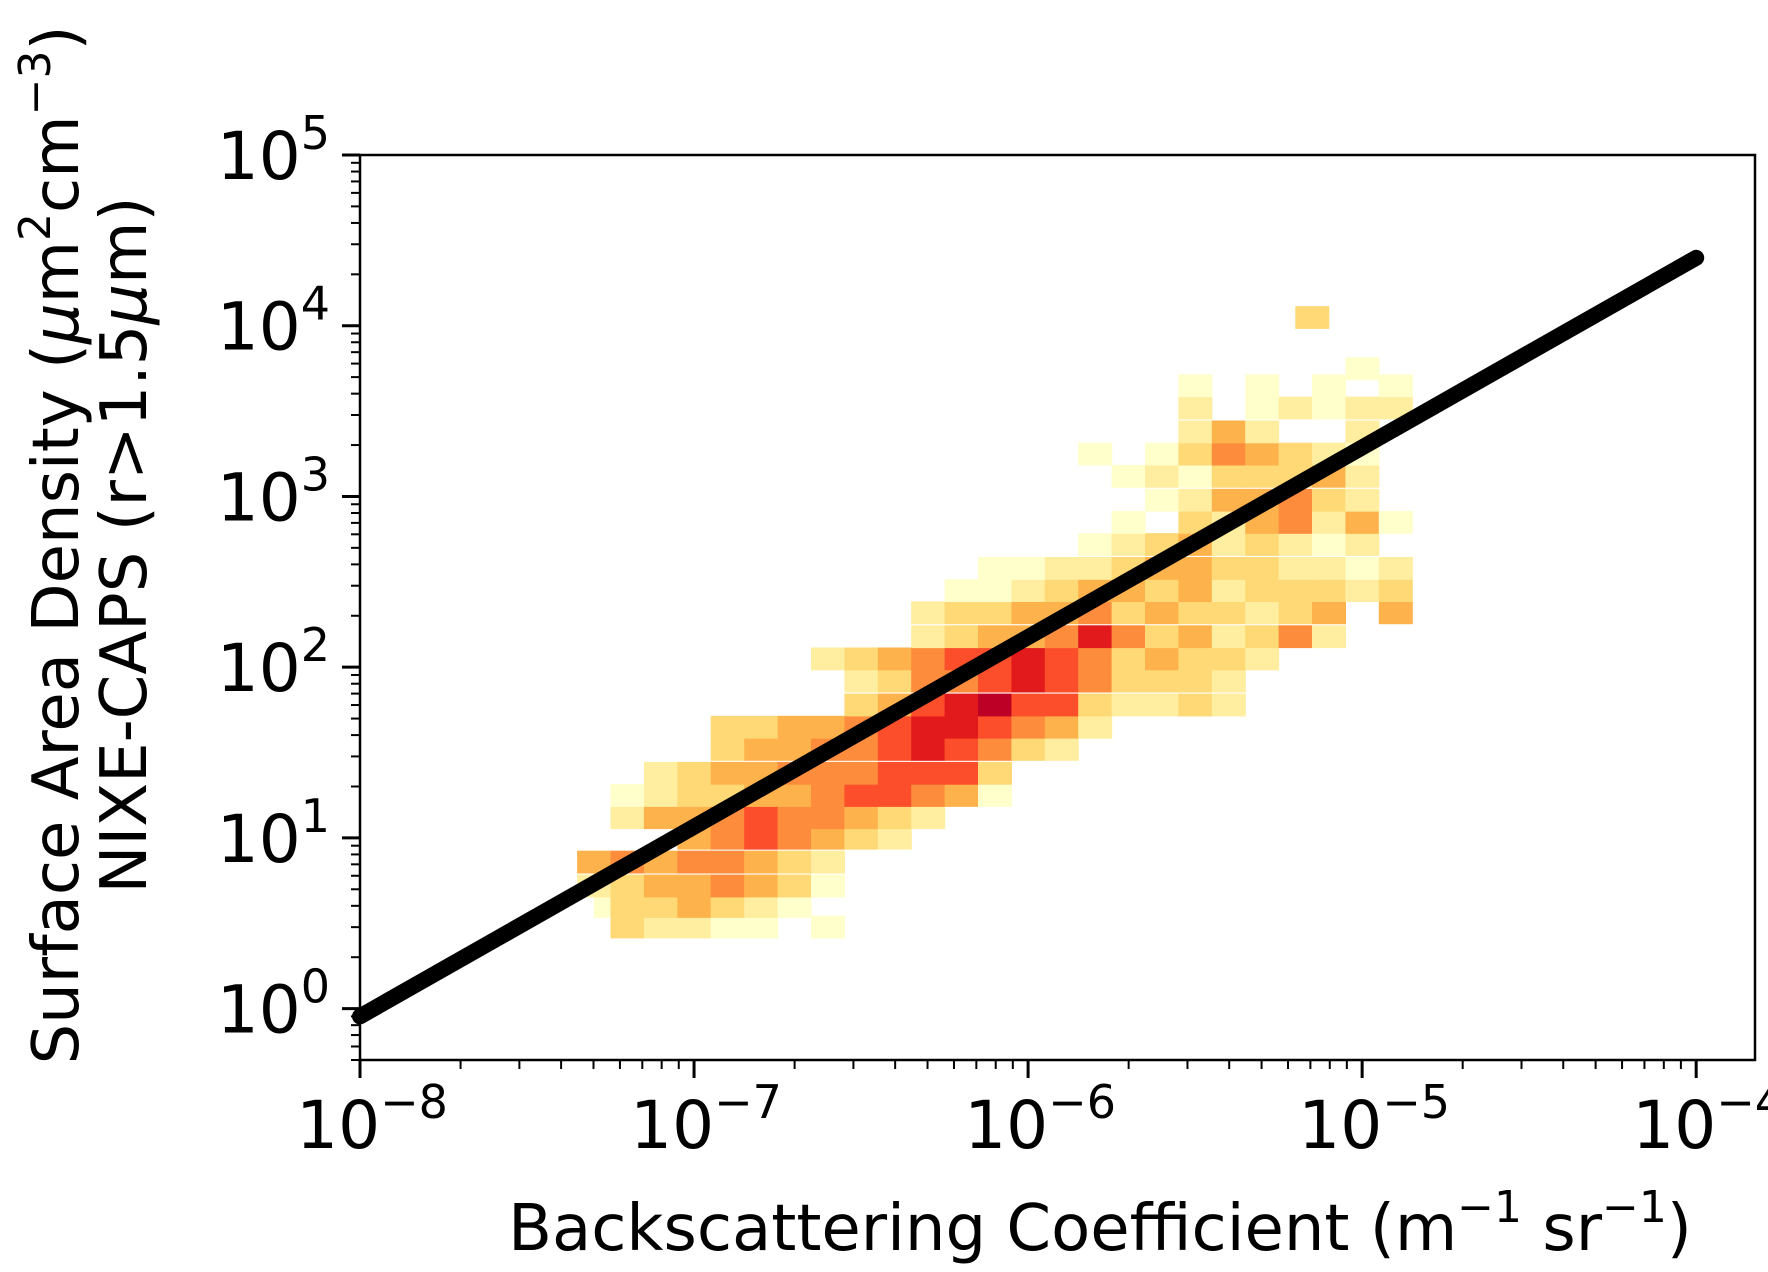  I want to click on y-tick-label: 10⁴, so click(273, 321).